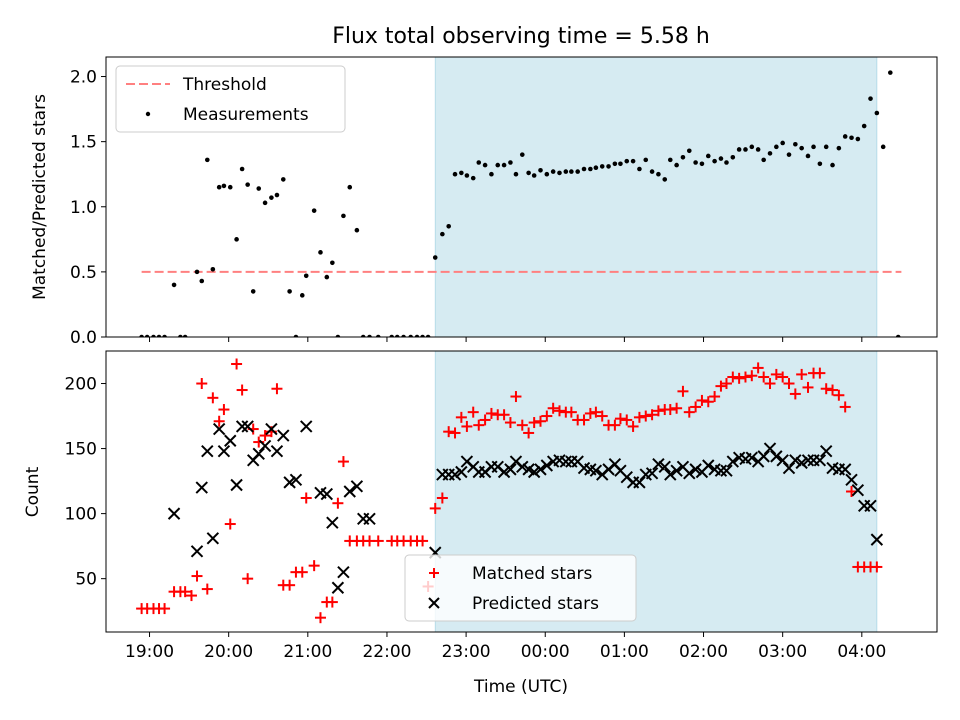  What do you see at coordinates (83, 78) in the screenshot?
I see `top-y-tick-label: 2.0` at bounding box center [83, 78].